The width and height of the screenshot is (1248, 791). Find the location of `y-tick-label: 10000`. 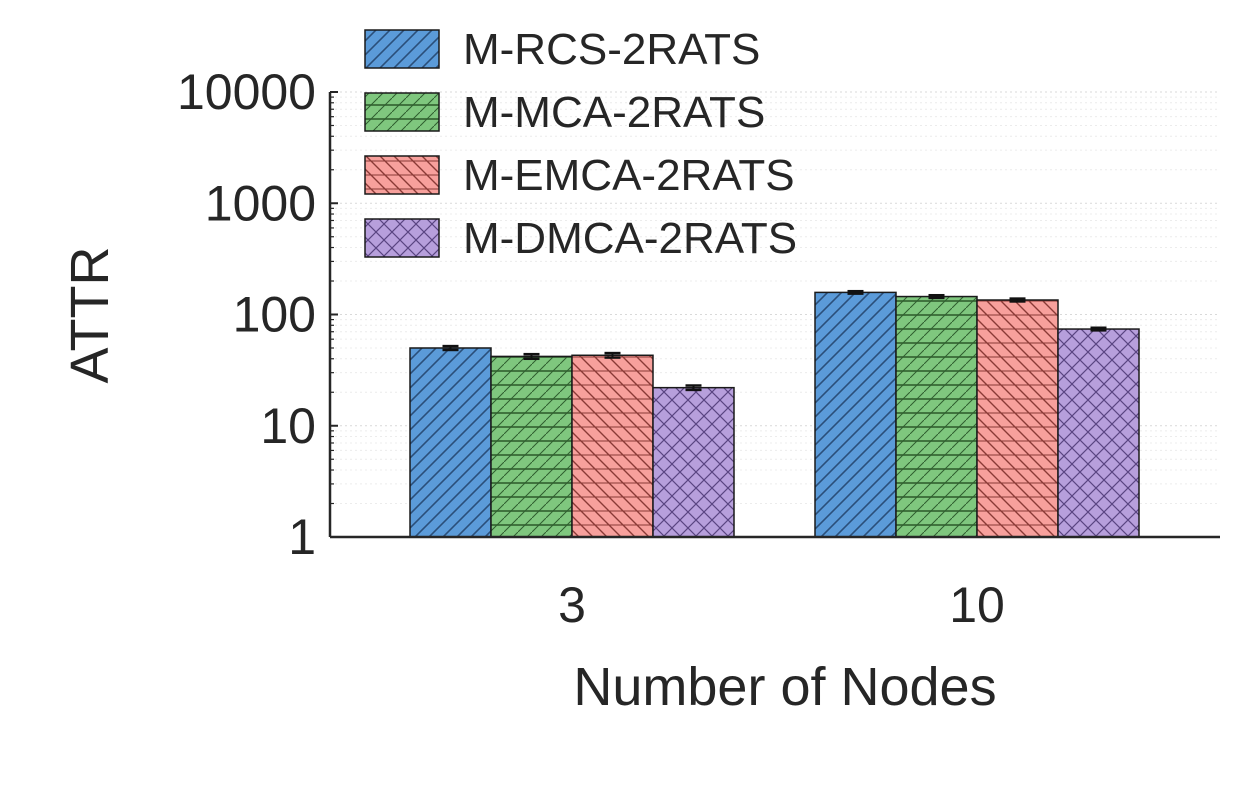

y-tick-label: 10000 is located at coordinates (246, 92).